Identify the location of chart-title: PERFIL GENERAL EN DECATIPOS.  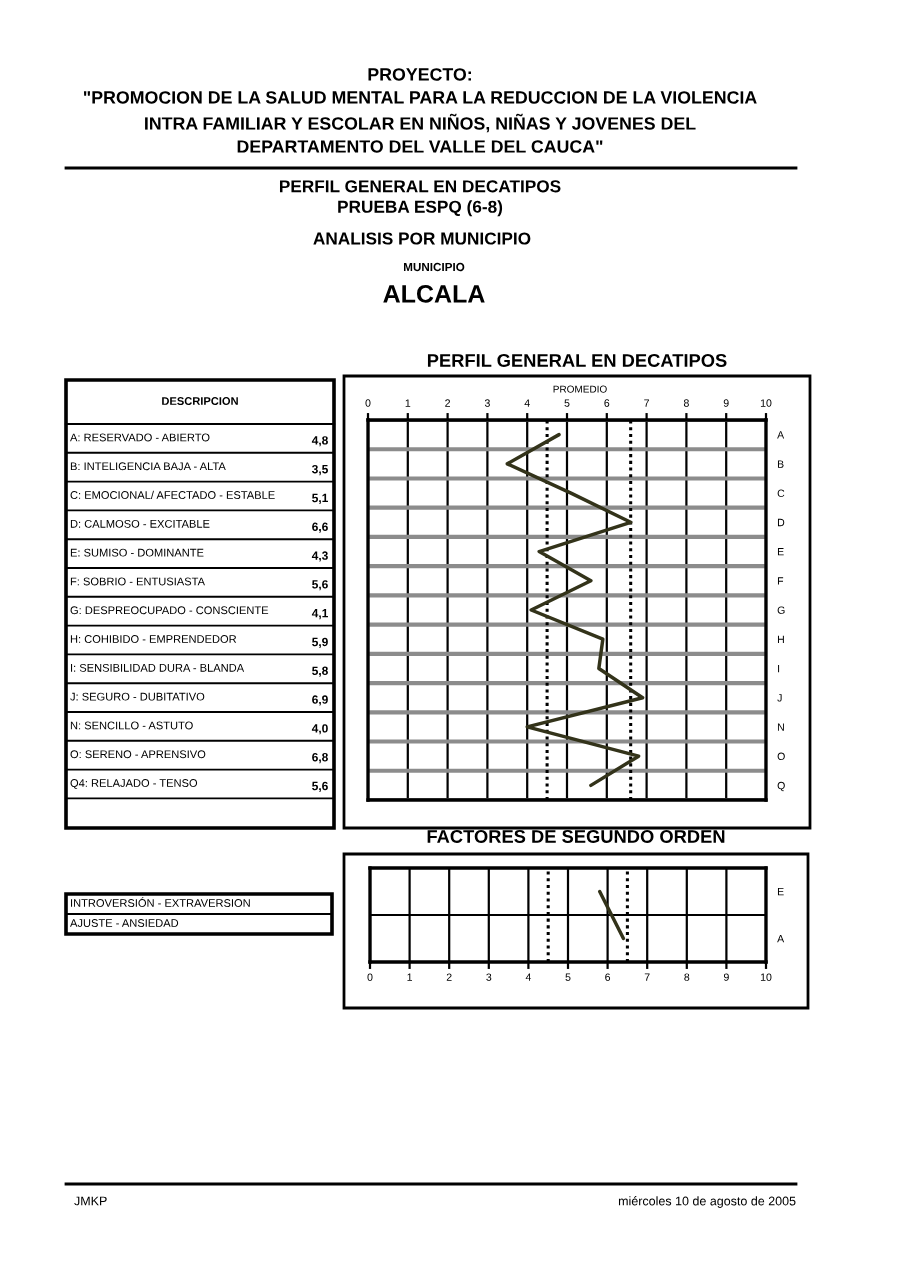
(577, 360).